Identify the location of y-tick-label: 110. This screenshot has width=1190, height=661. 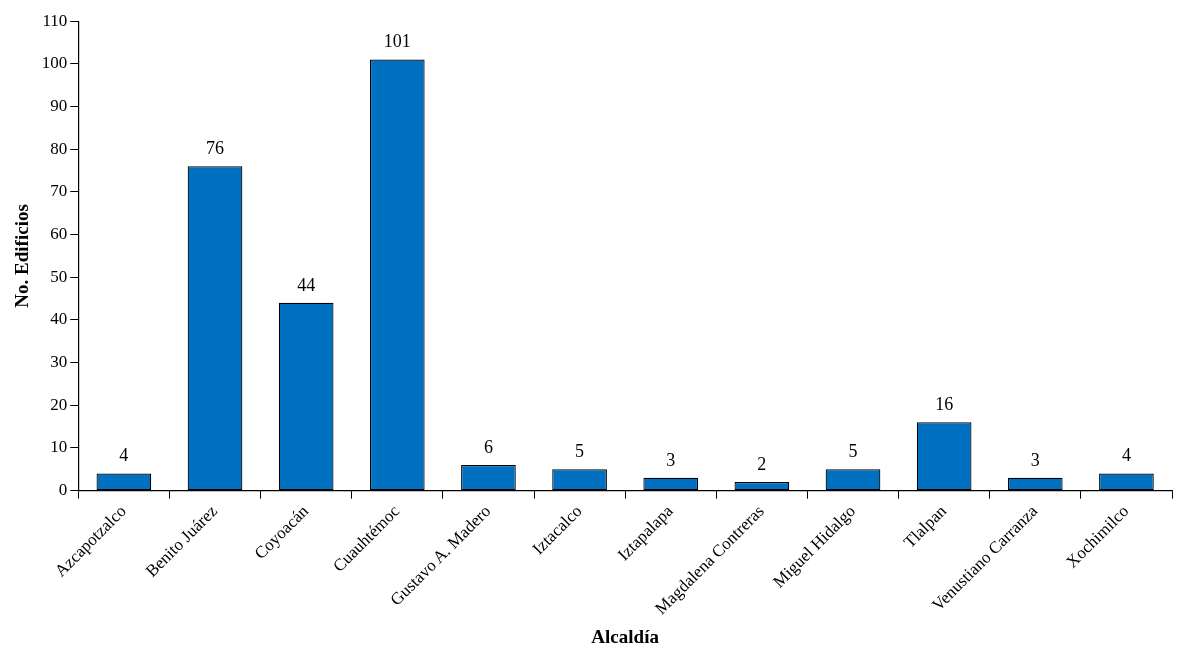
(55, 20).